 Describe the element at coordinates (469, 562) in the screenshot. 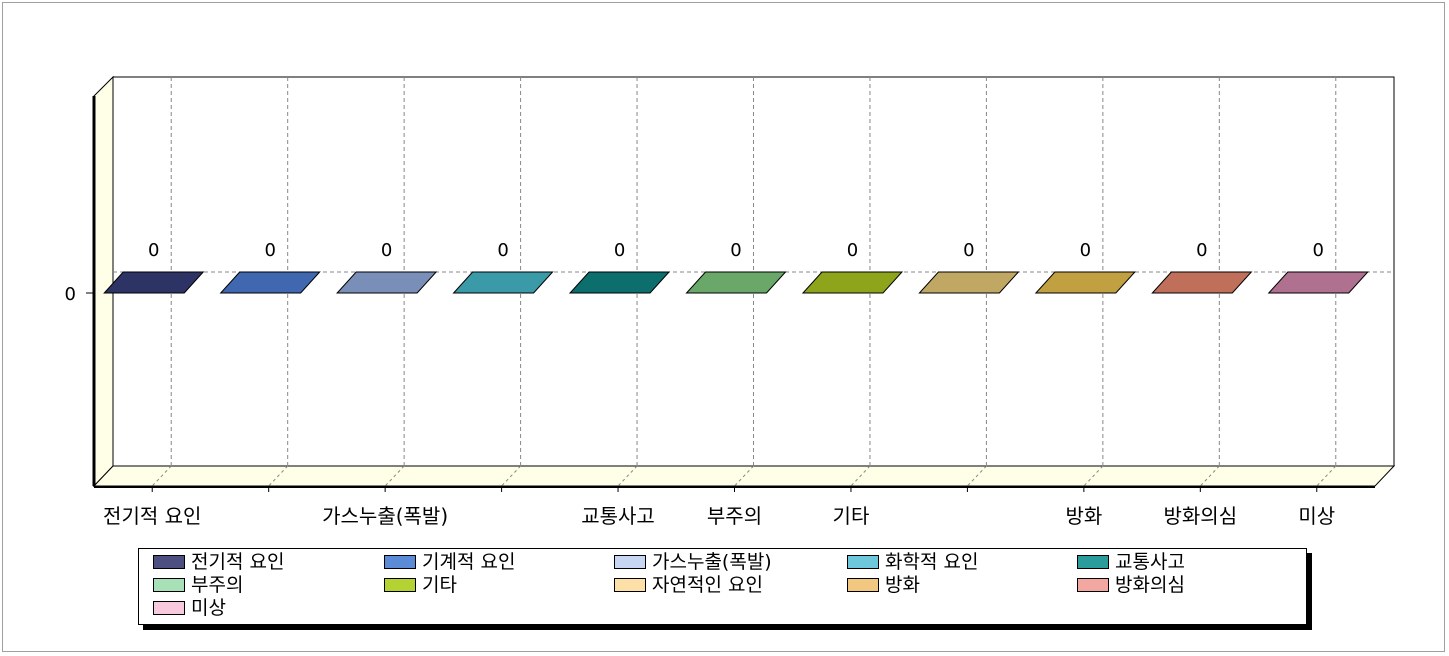

I see `legend-label: 기계적 요인` at that location.